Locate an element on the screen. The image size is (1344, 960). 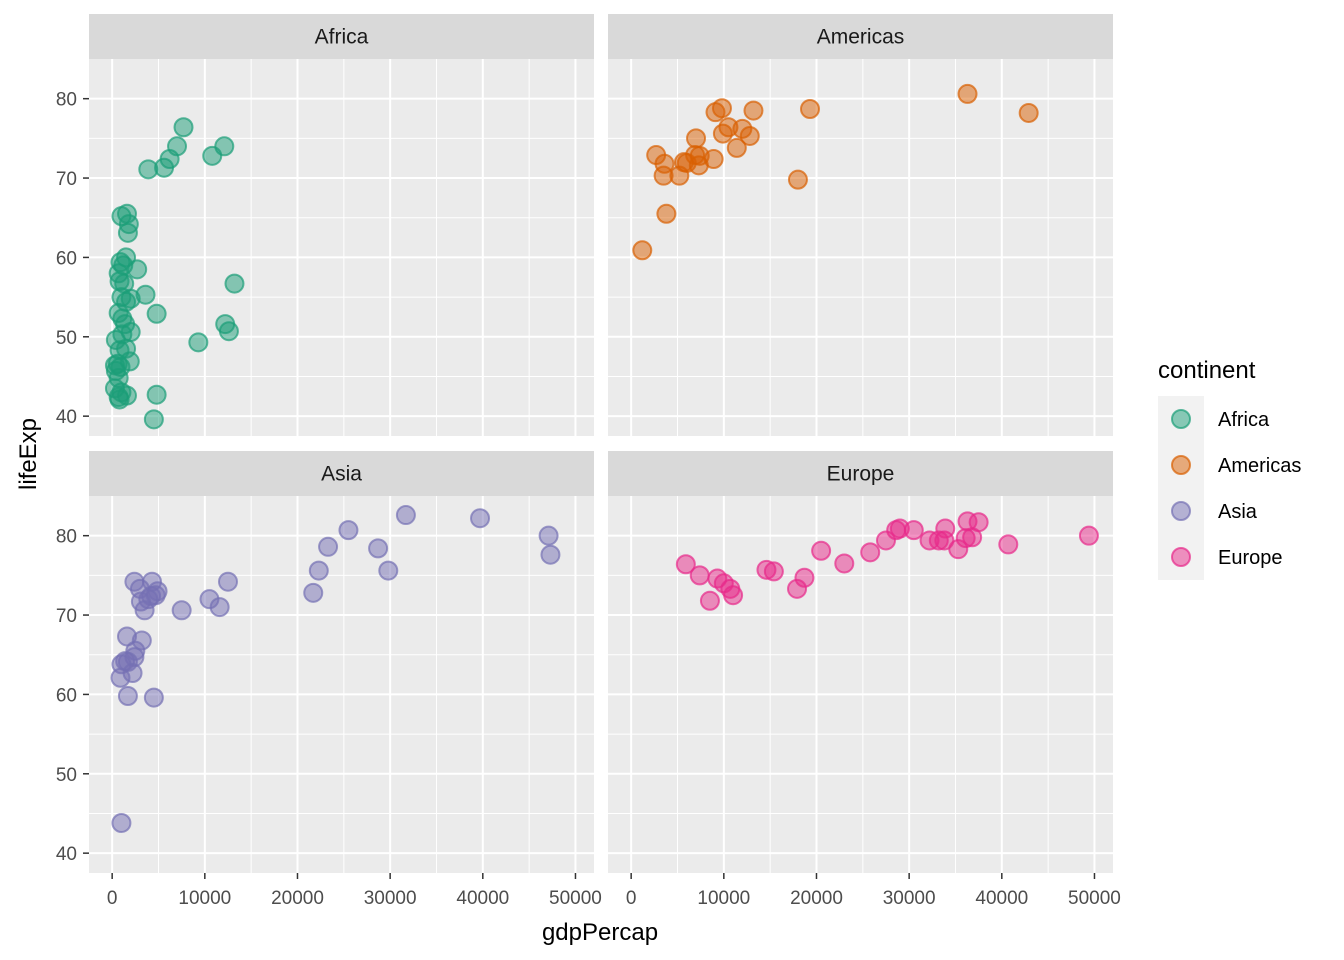
facet-strip-asia is located at coordinates (341, 473).